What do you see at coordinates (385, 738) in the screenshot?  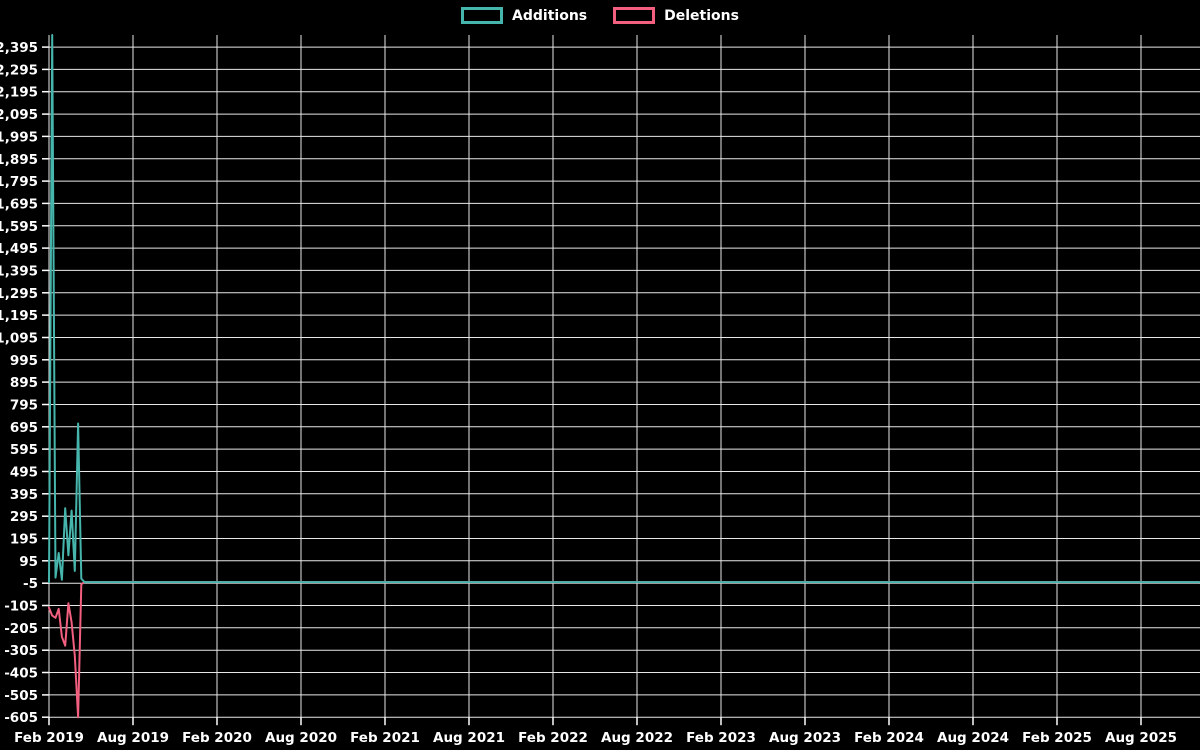 I see `x-tick-label: Feb 2021` at bounding box center [385, 738].